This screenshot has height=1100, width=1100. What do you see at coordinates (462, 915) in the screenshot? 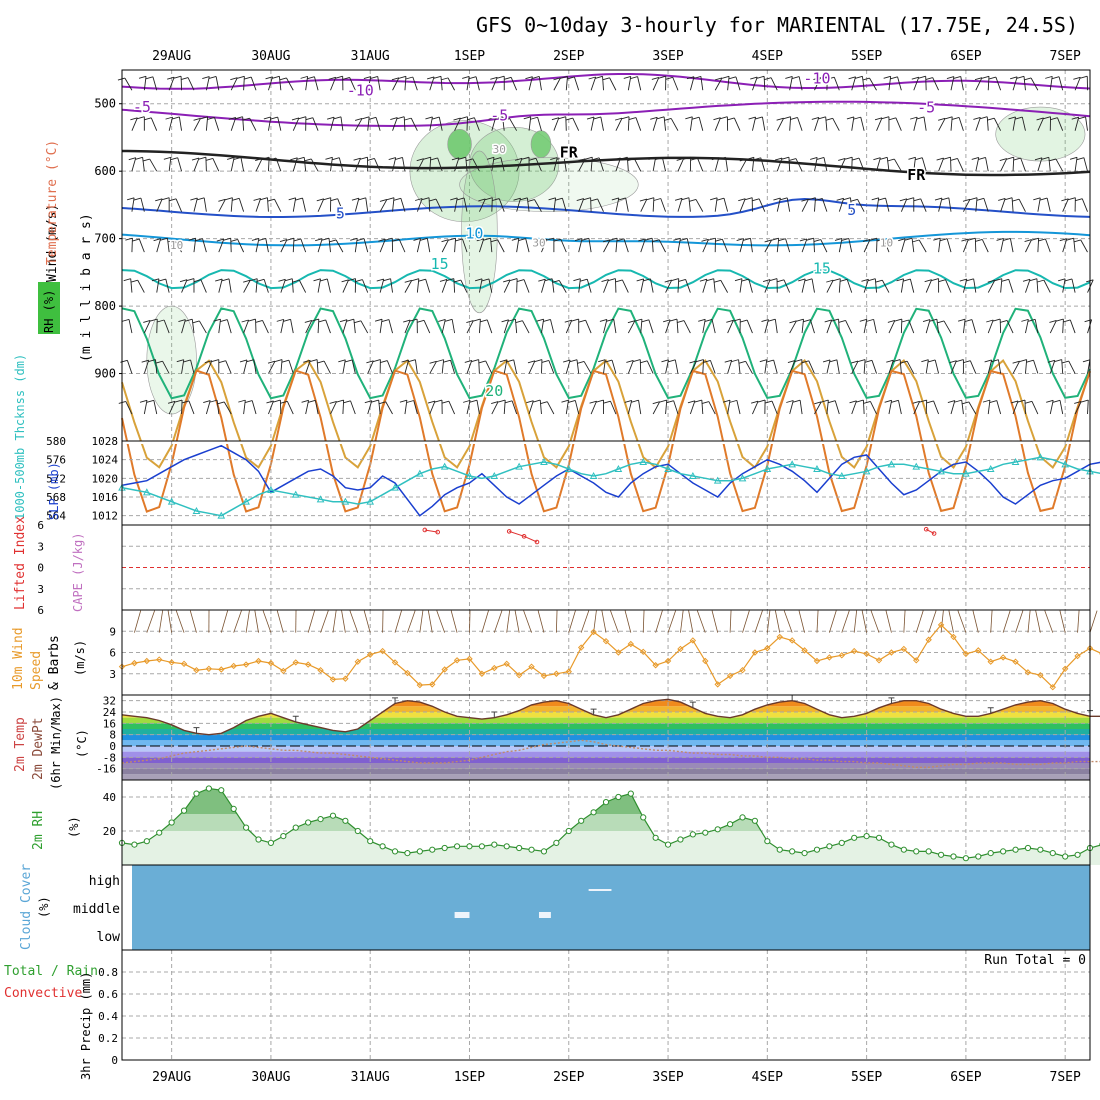
I see `cloud-gap` at bounding box center [462, 915].